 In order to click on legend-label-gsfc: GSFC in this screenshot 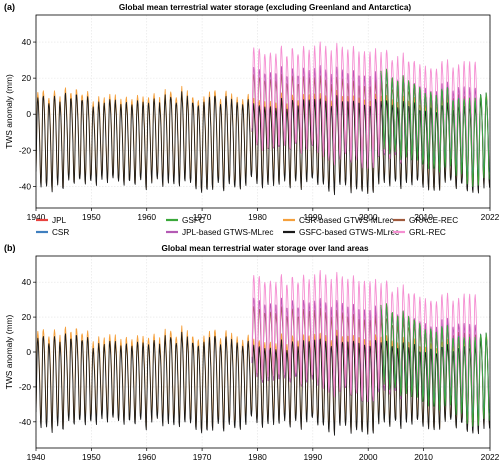, I will do `click(193, 220)`.